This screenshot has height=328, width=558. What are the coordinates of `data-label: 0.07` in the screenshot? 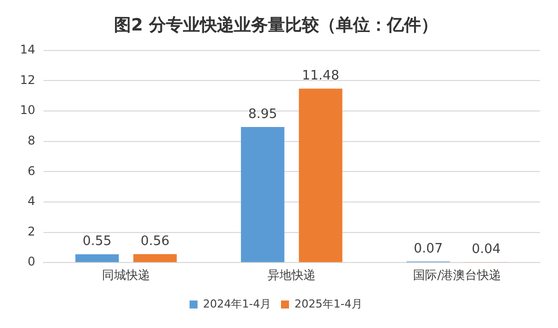 It's located at (428, 248).